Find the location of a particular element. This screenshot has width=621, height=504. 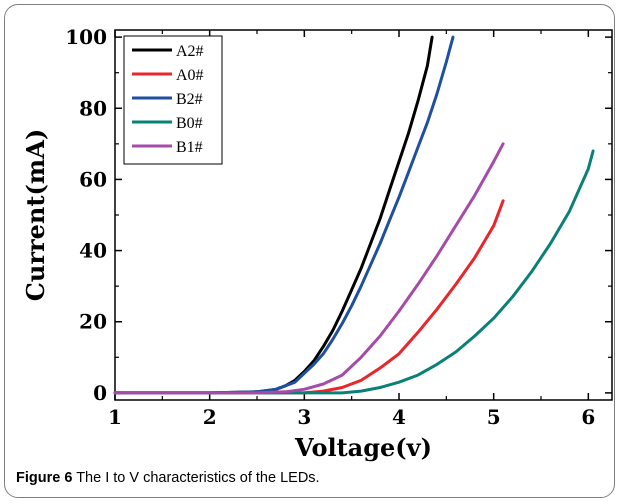

legend-entry-label: A2# is located at coordinates (190, 51).